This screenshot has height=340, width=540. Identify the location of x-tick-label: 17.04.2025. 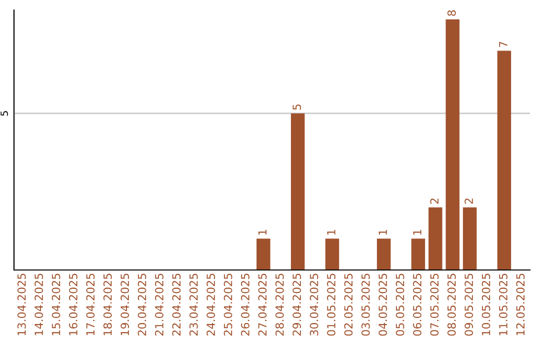
(90, 305).